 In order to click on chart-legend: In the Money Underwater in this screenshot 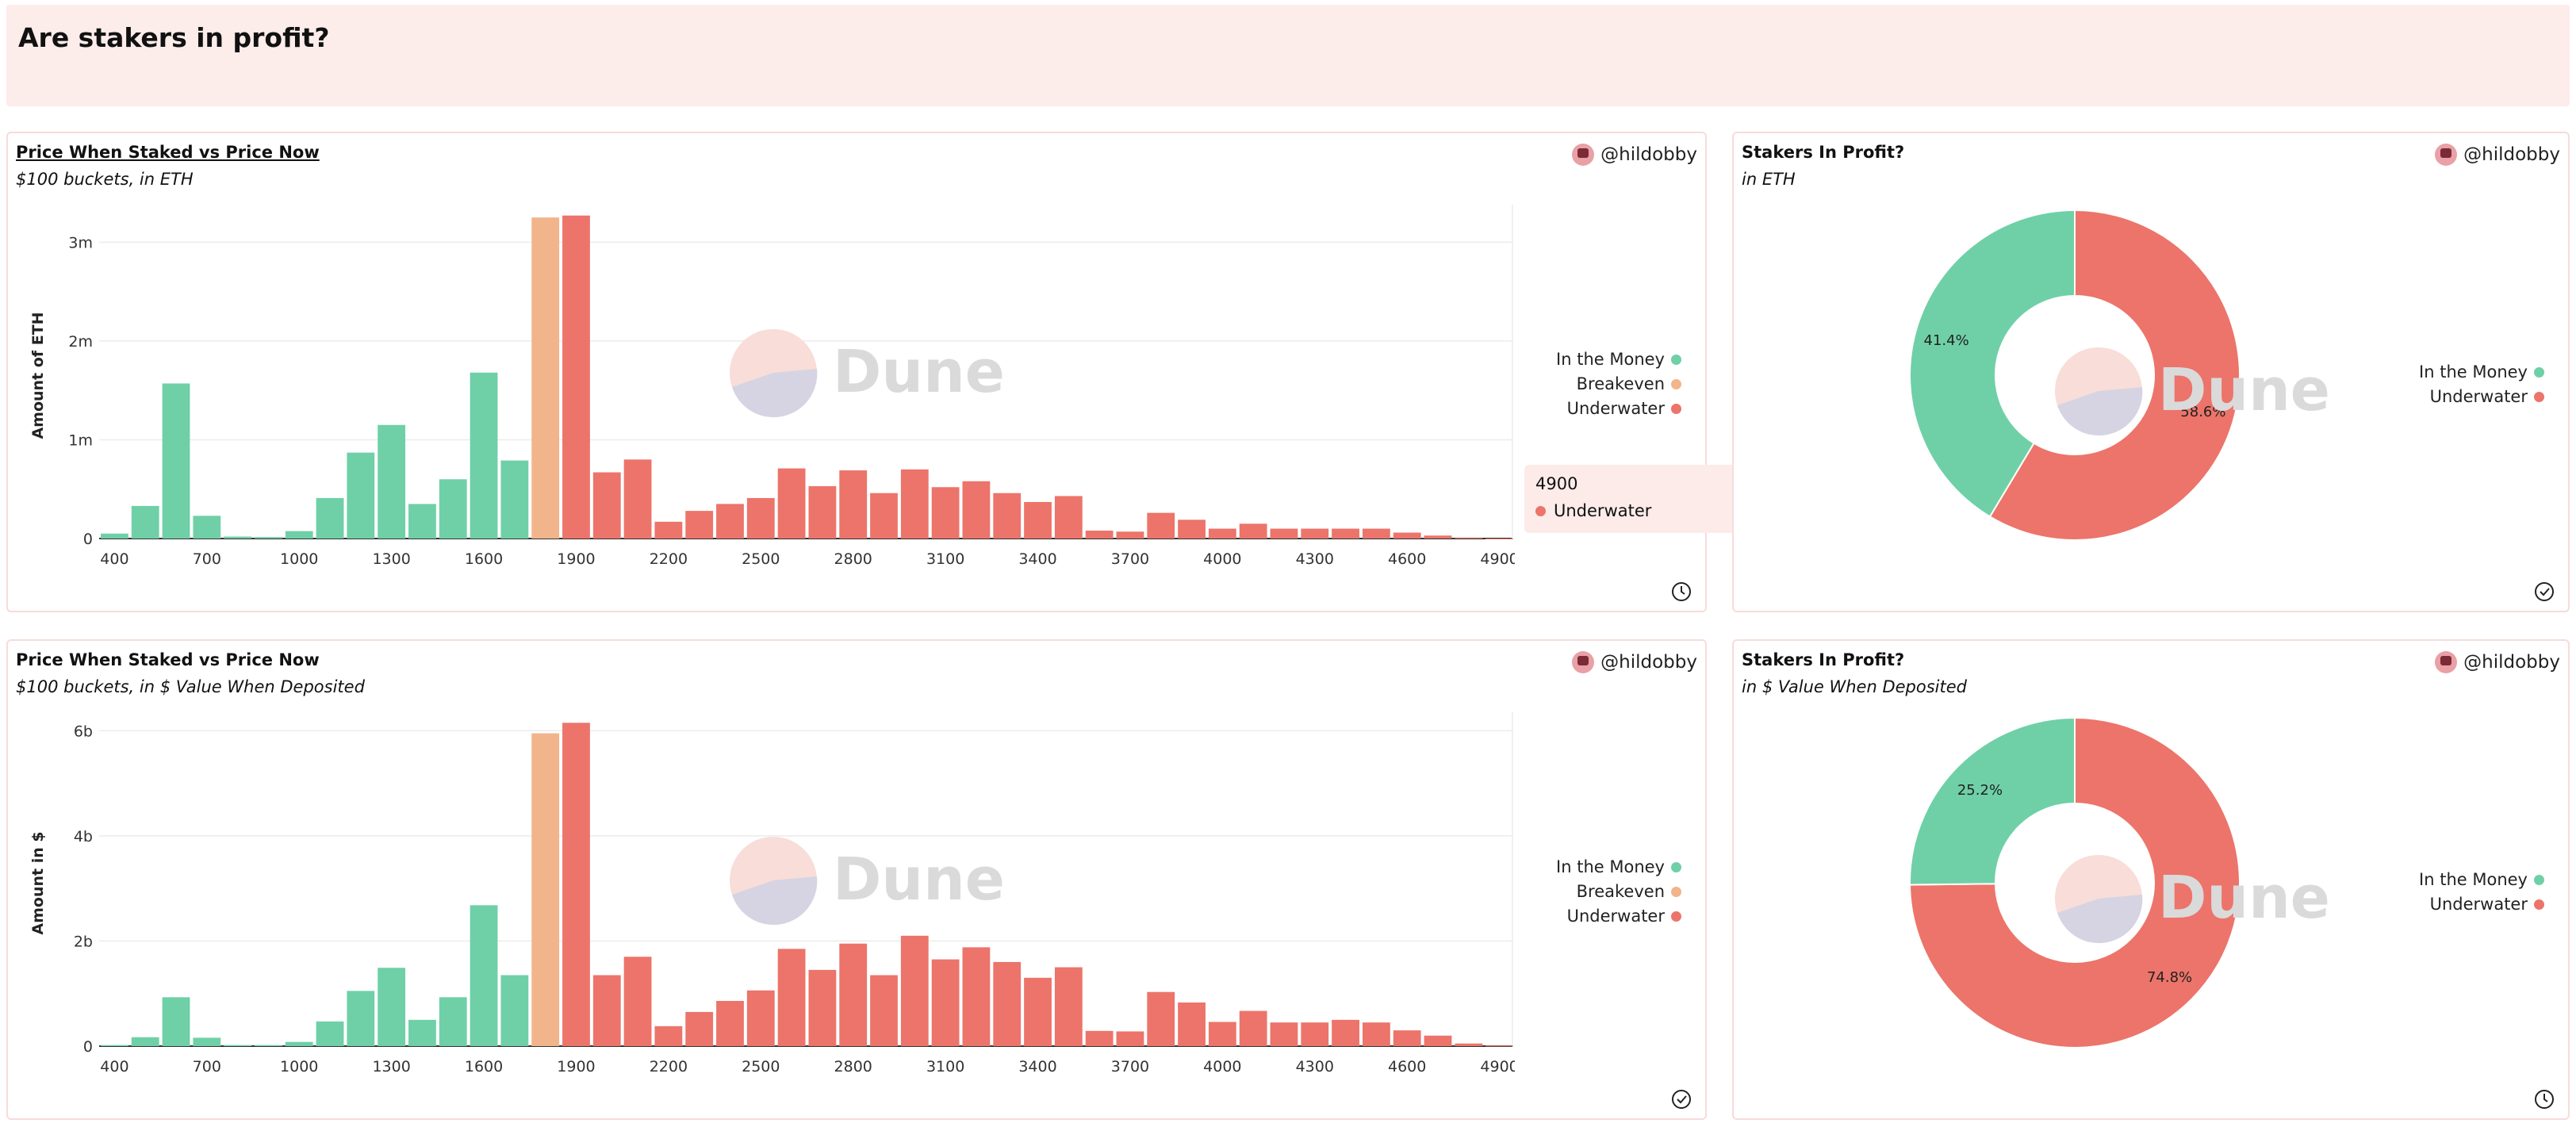, I will do `click(2481, 892)`.